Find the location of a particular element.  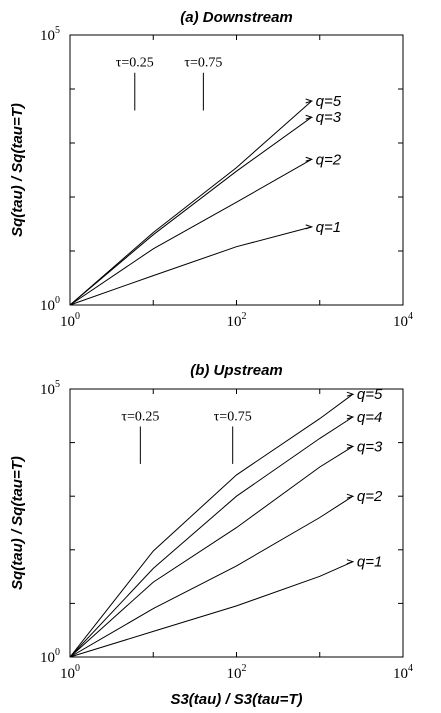

series-label: q=4 is located at coordinates (369, 417).